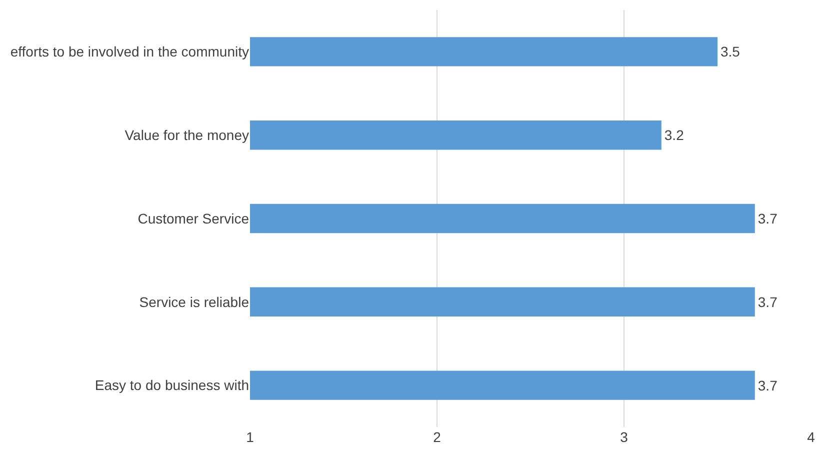 This screenshot has height=457, width=831. What do you see at coordinates (186, 135) in the screenshot?
I see `y-tick-label: Value for the money` at bounding box center [186, 135].